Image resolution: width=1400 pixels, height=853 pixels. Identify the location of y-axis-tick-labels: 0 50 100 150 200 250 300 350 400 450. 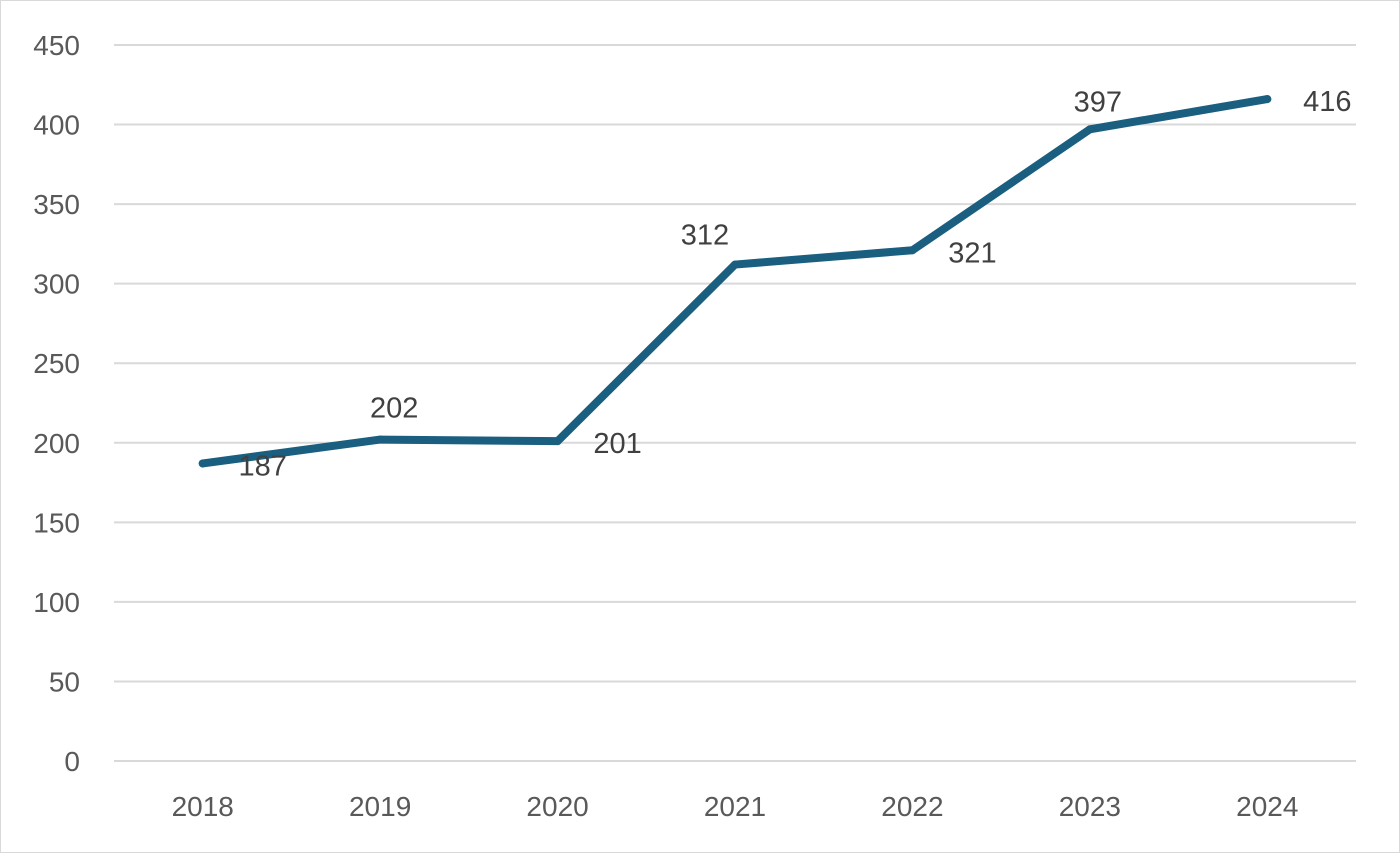
(56, 403).